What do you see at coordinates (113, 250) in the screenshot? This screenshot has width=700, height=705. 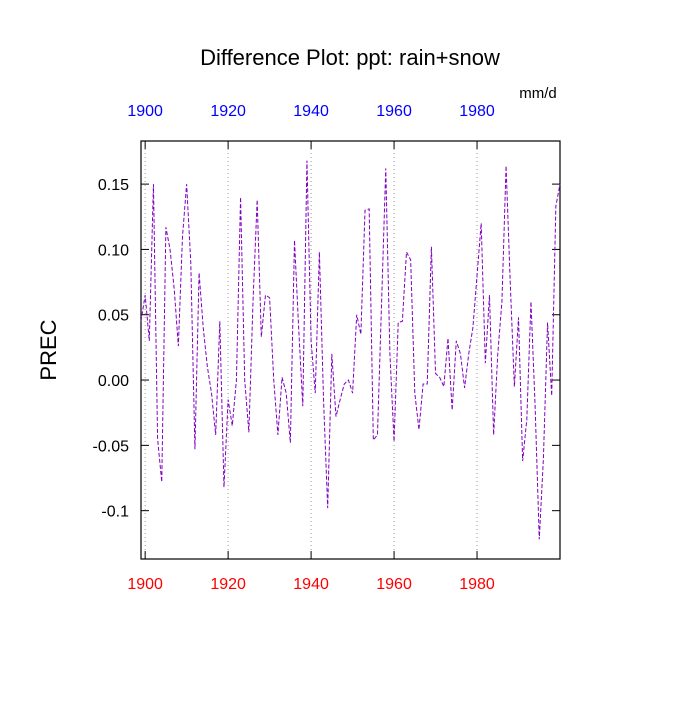 I see `y-tick-label: 0.10` at bounding box center [113, 250].